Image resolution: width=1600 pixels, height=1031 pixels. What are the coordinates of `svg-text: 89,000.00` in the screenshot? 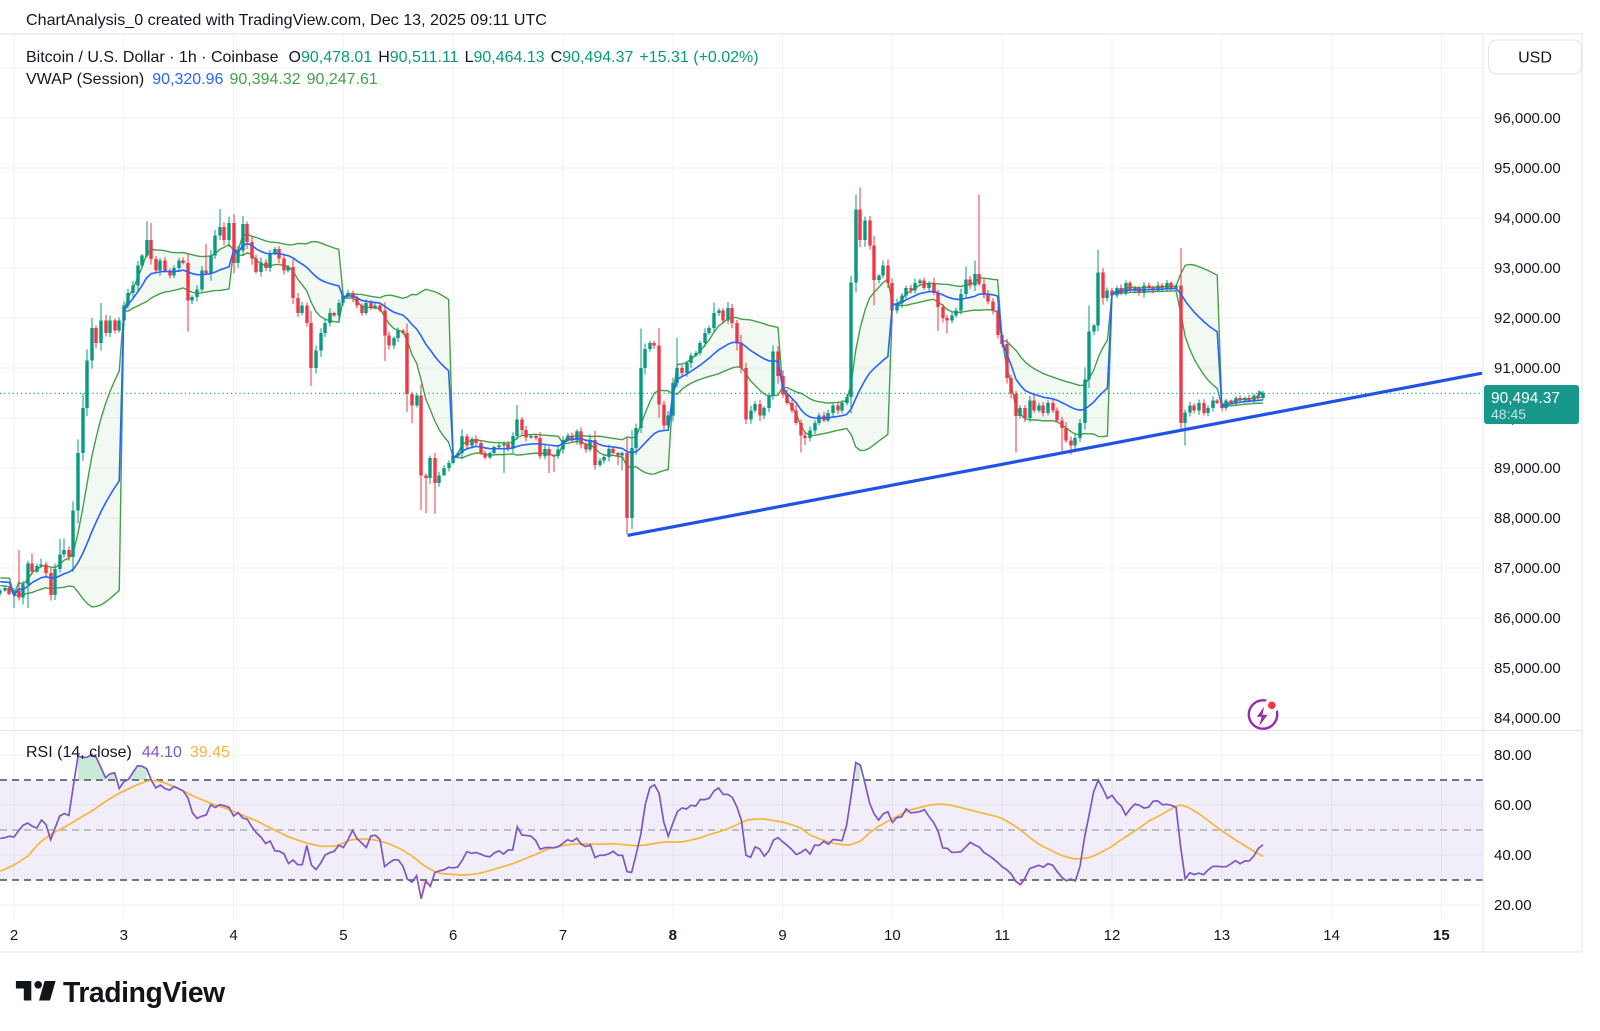 It's located at (1527, 468).